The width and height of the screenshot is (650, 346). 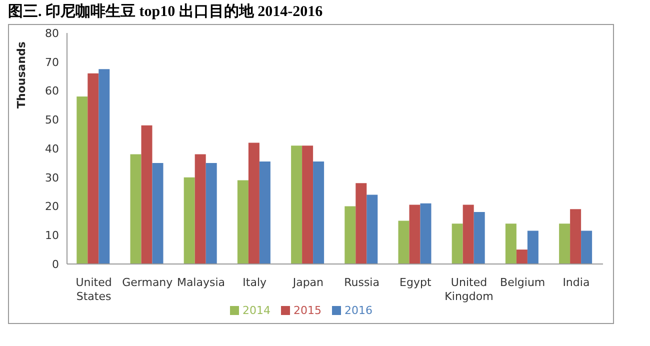 What do you see at coordinates (362, 282) in the screenshot?
I see `x-tick-label: Russia` at bounding box center [362, 282].